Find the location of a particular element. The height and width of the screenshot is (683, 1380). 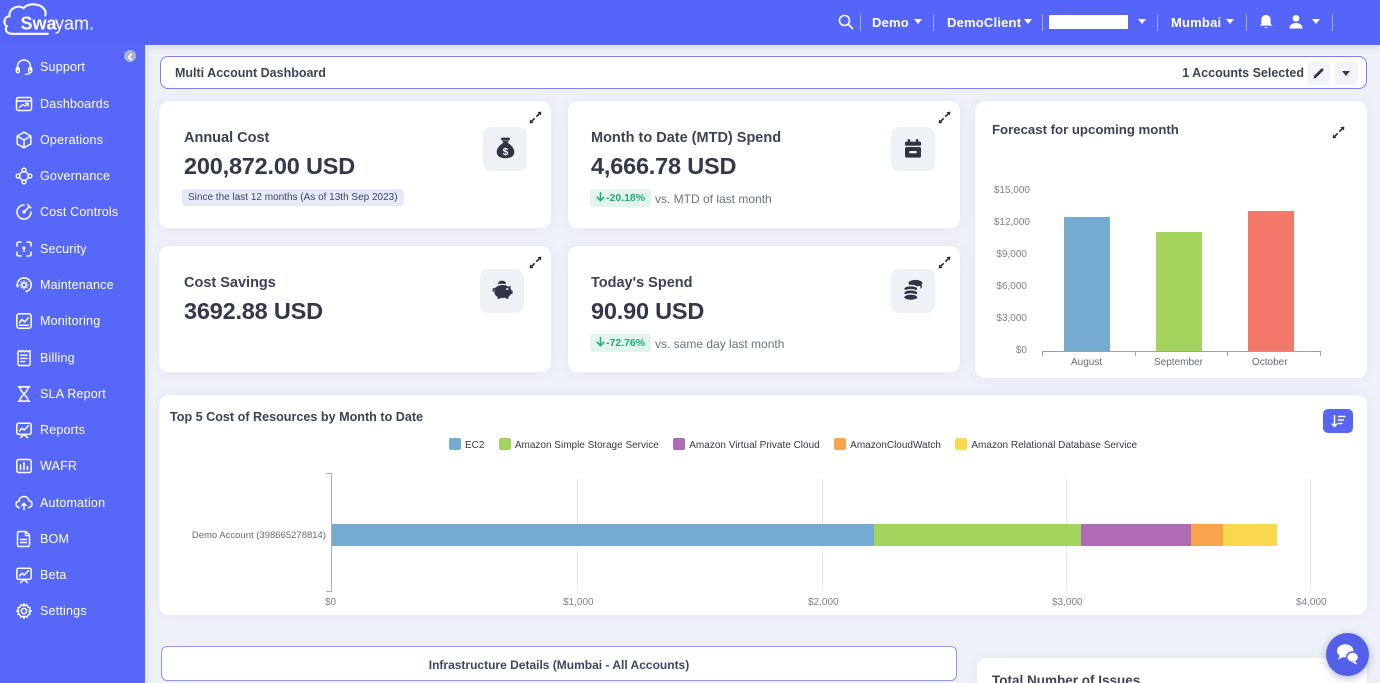

svg-text: yam. is located at coordinates (74, 24).